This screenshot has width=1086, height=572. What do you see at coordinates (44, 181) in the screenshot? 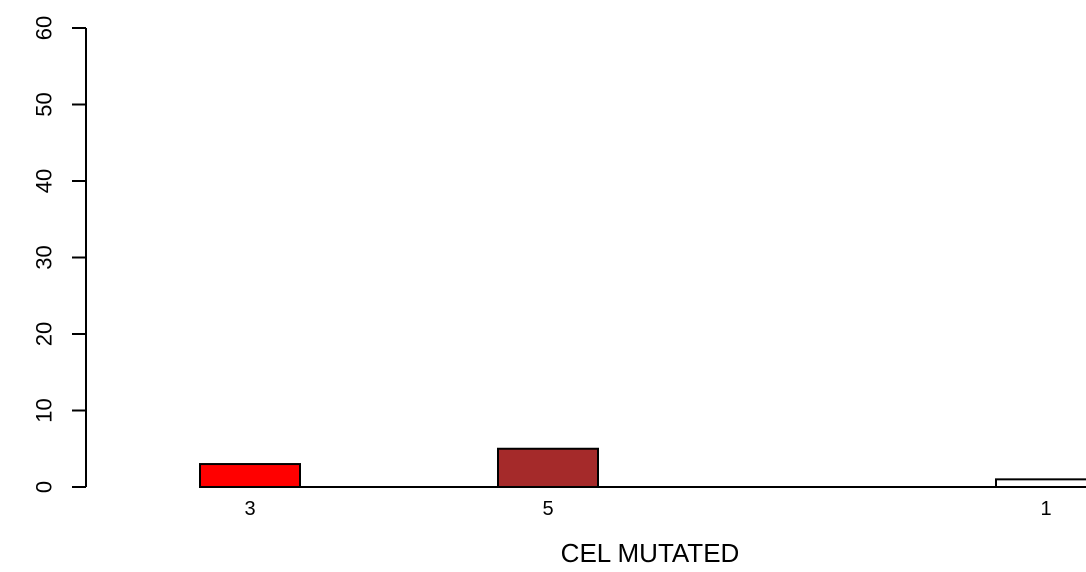
I see `y-tick-label: 40` at bounding box center [44, 181].